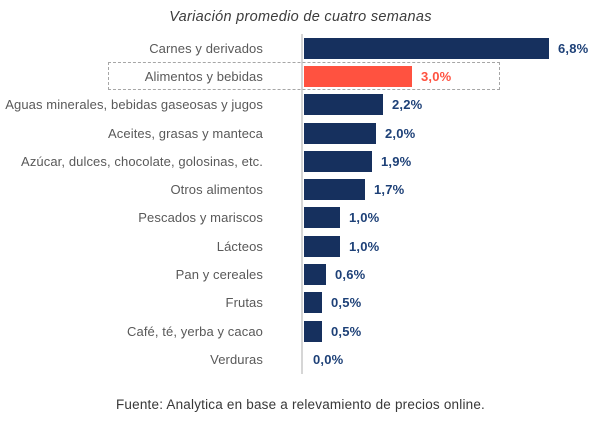 The height and width of the screenshot is (423, 601). Describe the element at coordinates (300, 274) in the screenshot. I see `bar-row: Pan y cereales 0,6%` at that location.